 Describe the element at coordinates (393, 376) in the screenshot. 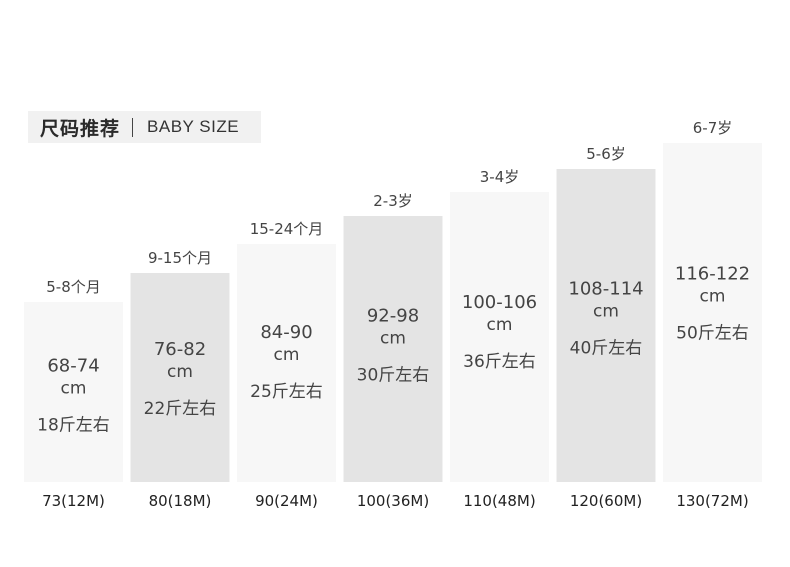

I see `weight-label: 30斤左右` at that location.